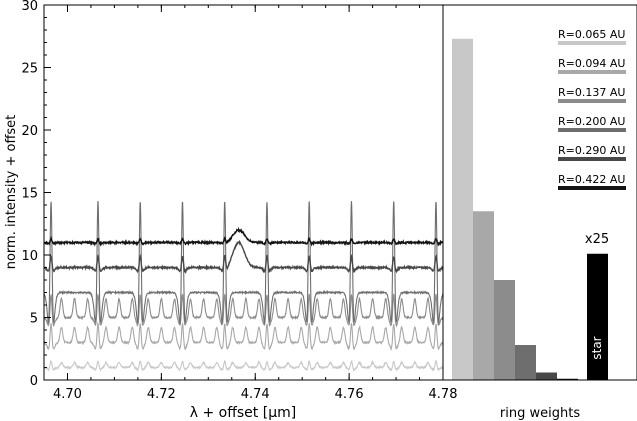 The image size is (637, 421). What do you see at coordinates (29, 131) in the screenshot?
I see `y-tick-label: 20` at bounding box center [29, 131].